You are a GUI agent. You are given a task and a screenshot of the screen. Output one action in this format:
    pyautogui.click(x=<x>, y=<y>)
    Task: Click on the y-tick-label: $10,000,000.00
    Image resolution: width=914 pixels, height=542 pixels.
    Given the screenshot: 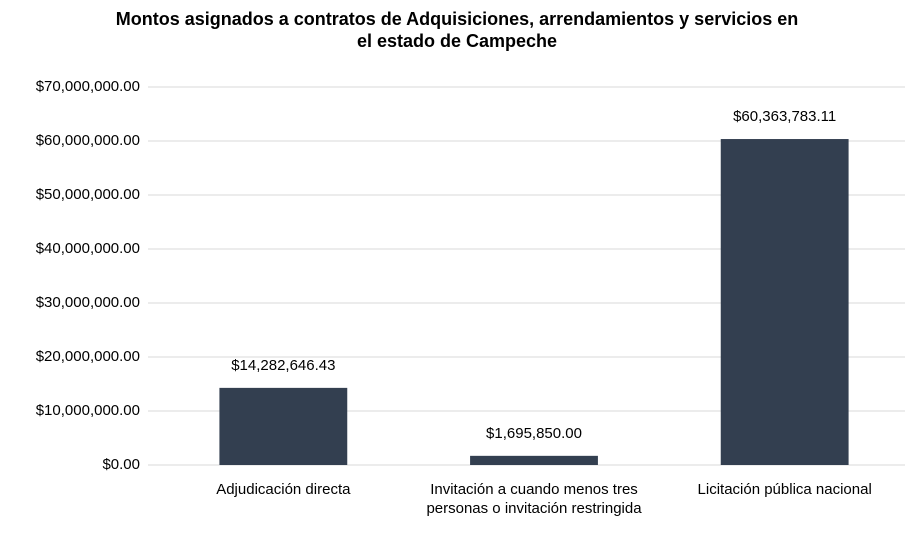 What is the action you would take?
    pyautogui.click(x=88, y=410)
    